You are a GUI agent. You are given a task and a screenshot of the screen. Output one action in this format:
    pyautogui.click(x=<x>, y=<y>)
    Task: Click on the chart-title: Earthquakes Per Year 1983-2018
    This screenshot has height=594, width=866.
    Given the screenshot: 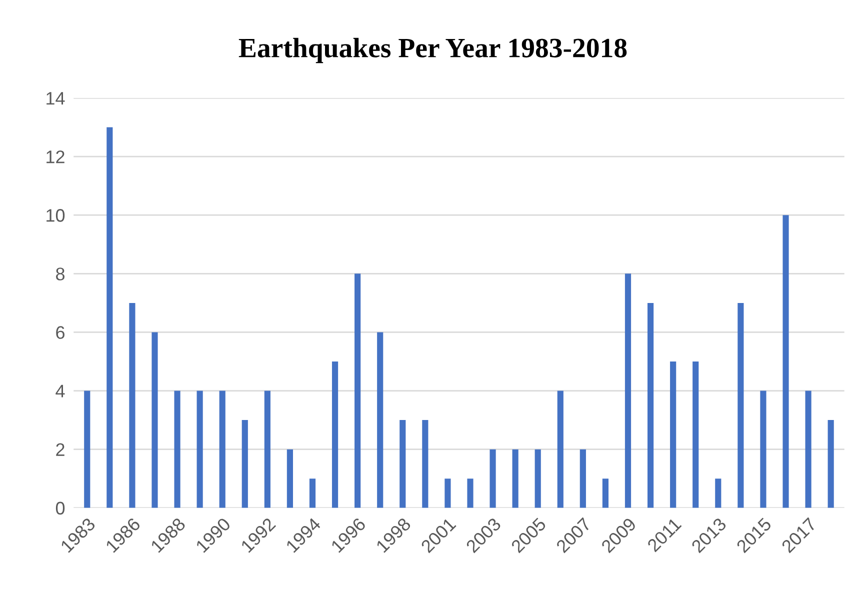 What is the action you would take?
    pyautogui.click(x=432, y=51)
    